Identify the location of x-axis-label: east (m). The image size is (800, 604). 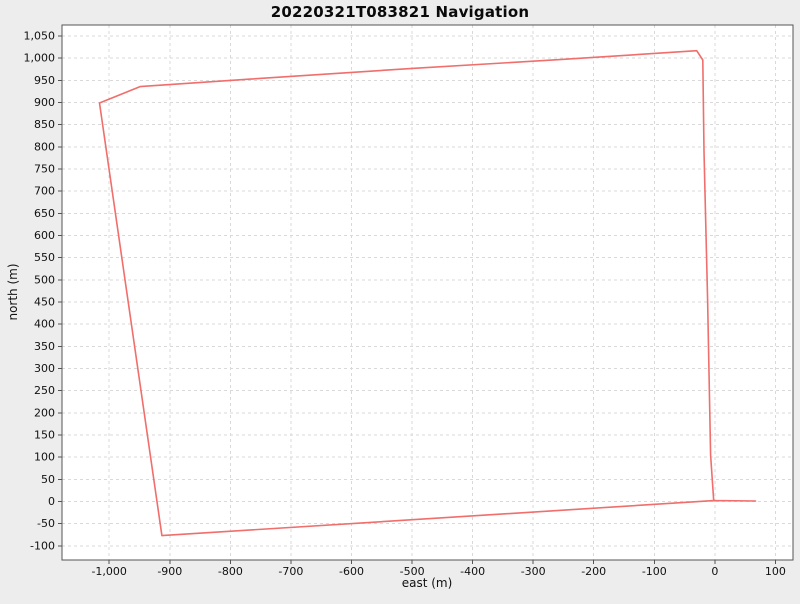
(427, 583).